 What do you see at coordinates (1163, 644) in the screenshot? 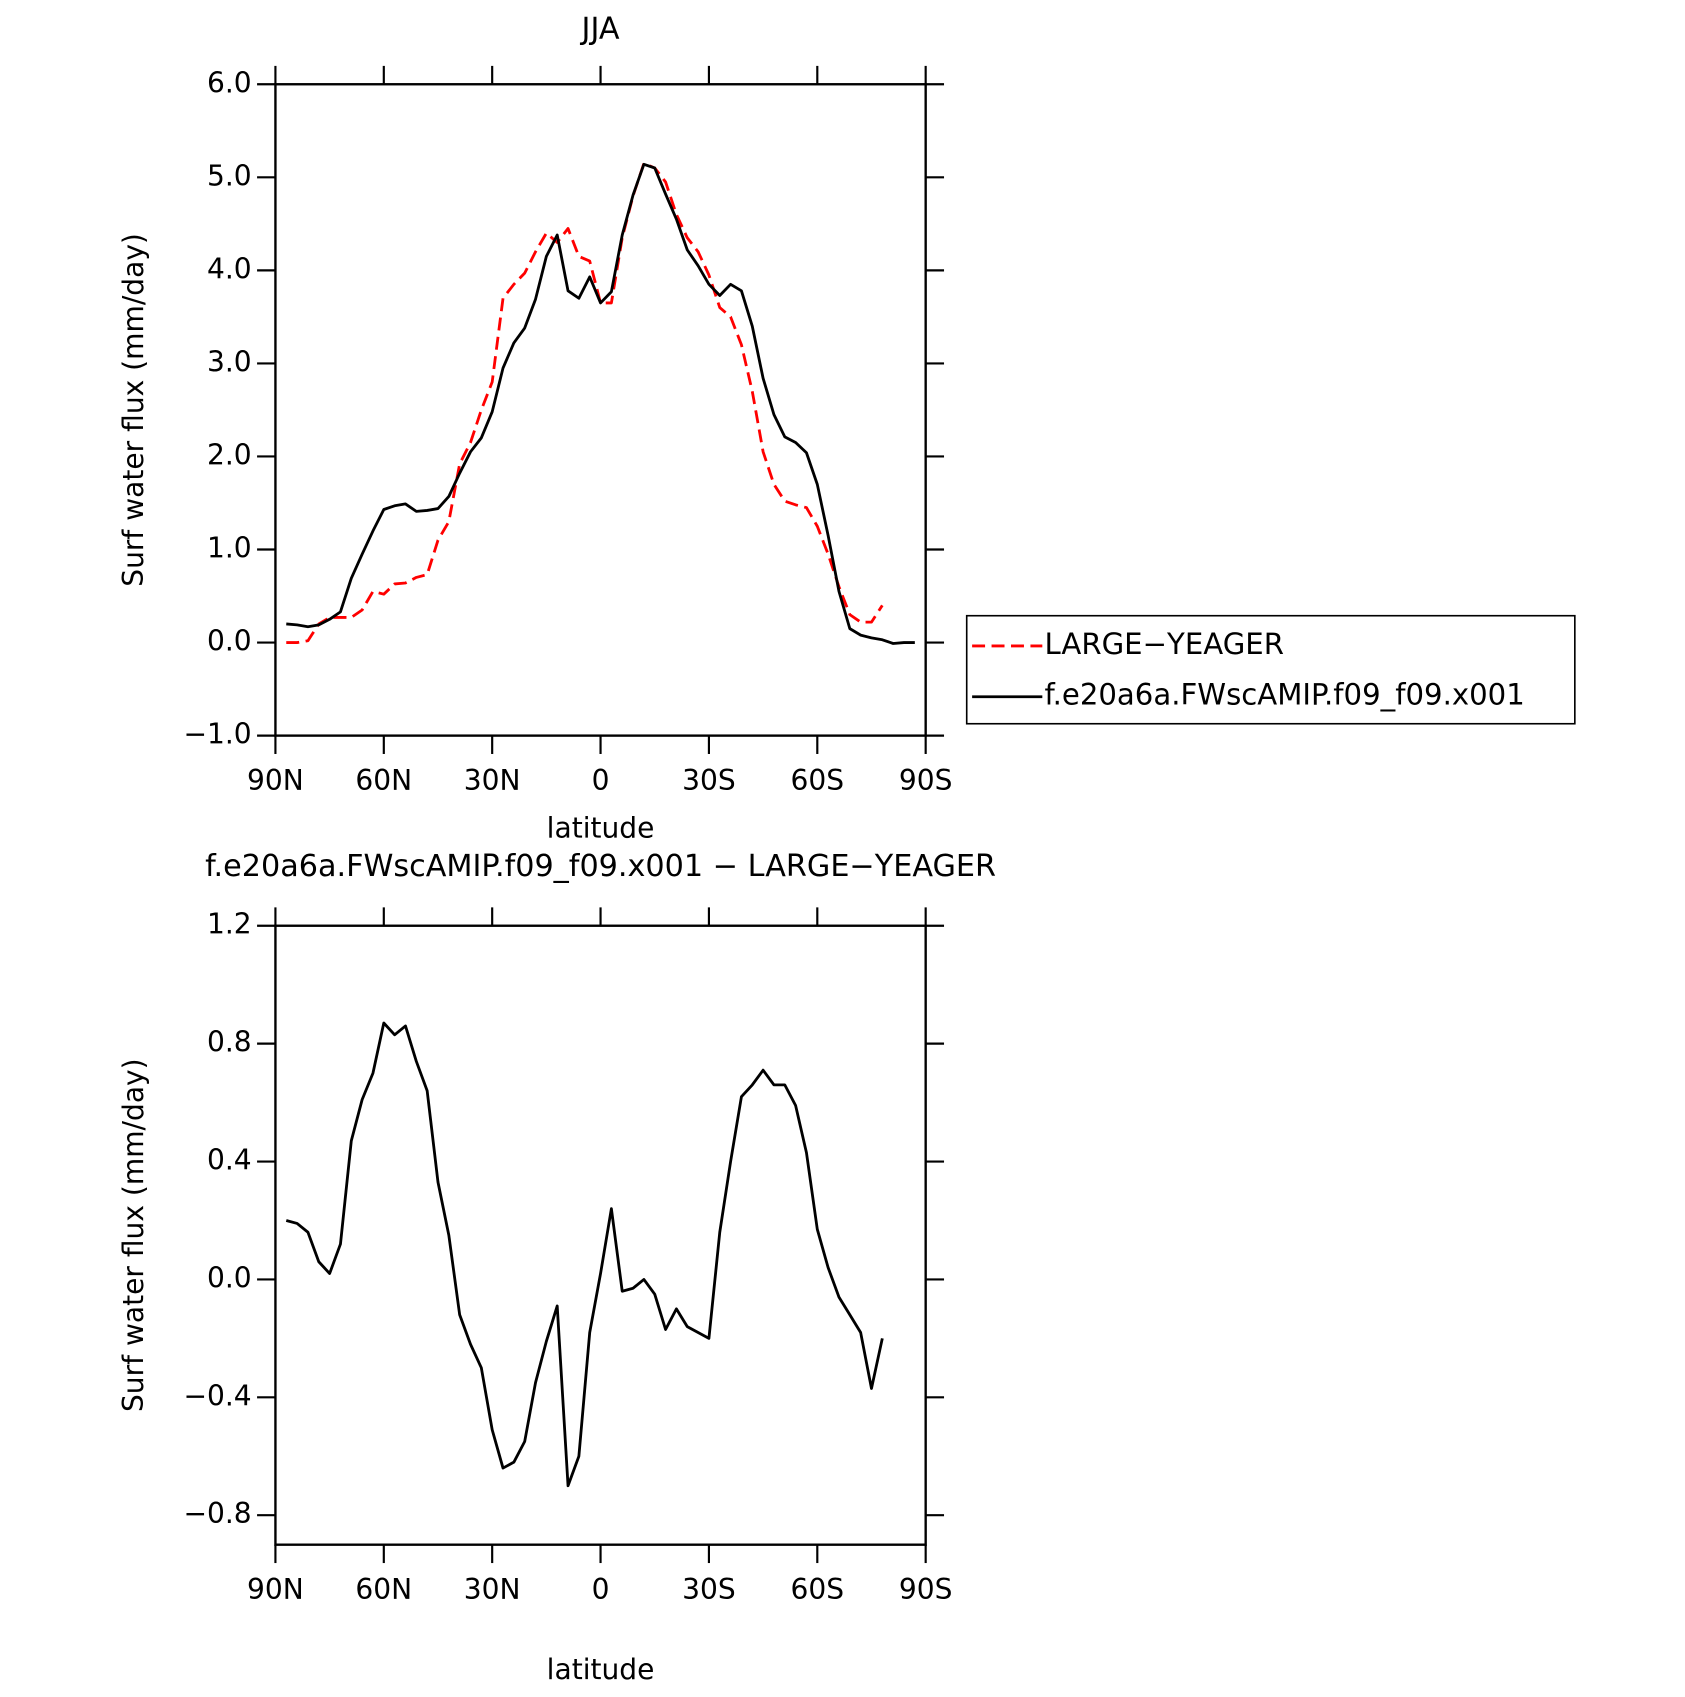
I see `legend-label: LARGE−YEAGER` at bounding box center [1163, 644].